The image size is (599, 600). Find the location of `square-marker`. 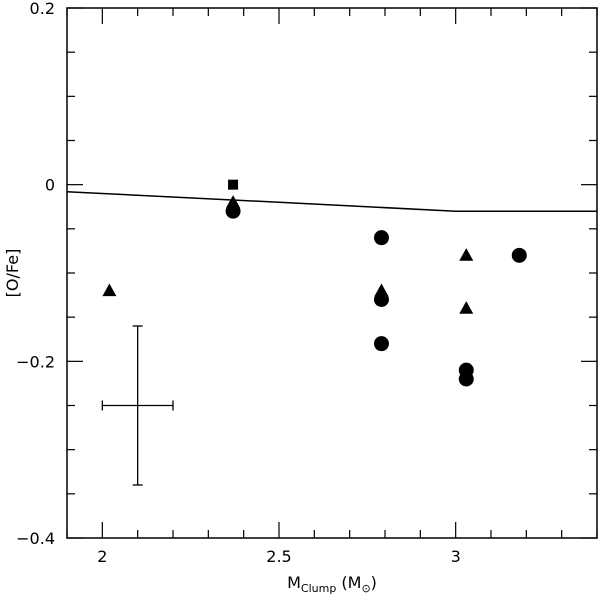

square-marker is located at coordinates (233, 184).